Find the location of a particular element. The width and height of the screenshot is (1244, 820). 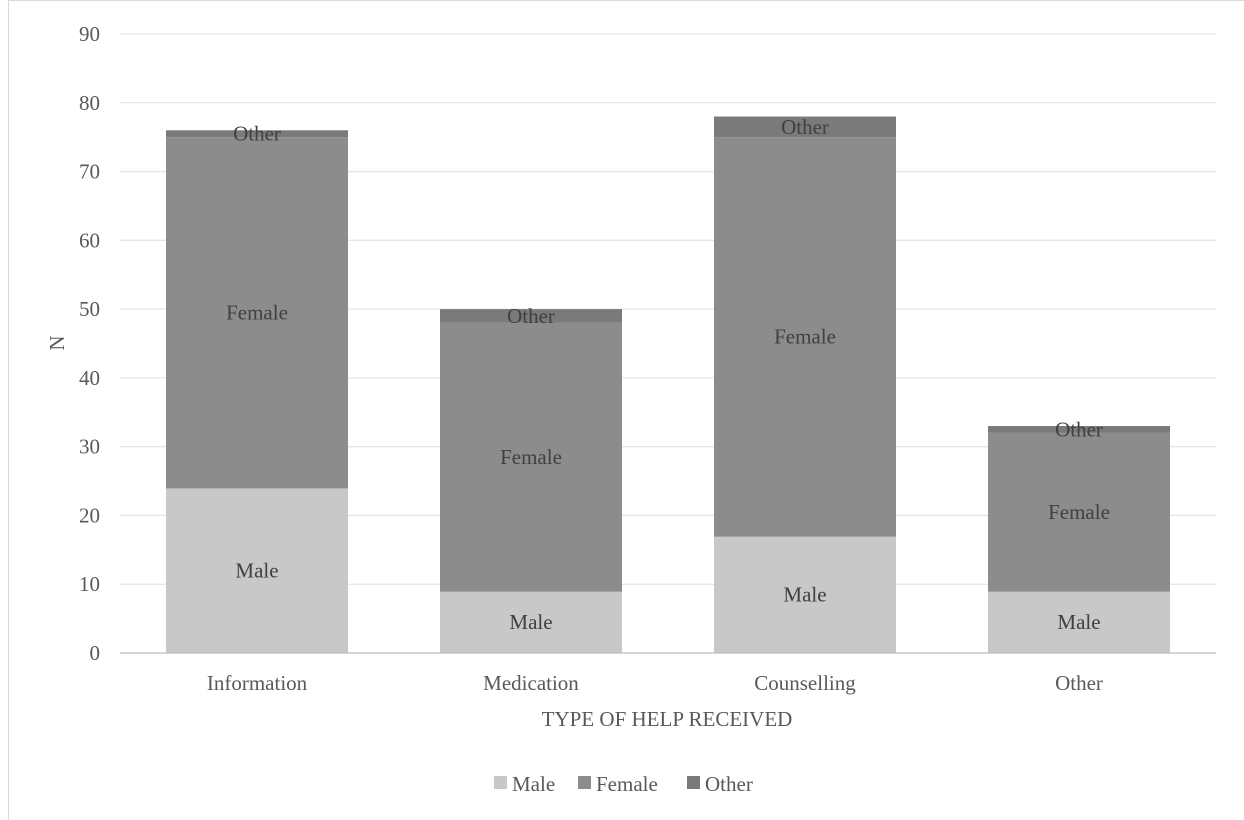

bar-other-information is located at coordinates (257, 134).